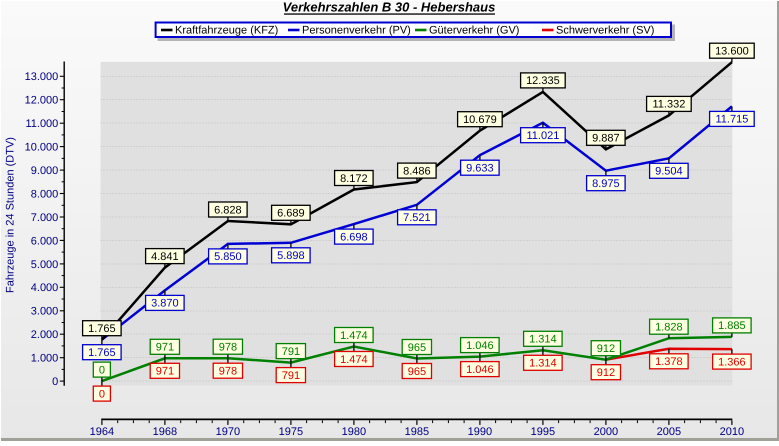 The height and width of the screenshot is (446, 779). I want to click on svg-text: 1995, so click(543, 432).